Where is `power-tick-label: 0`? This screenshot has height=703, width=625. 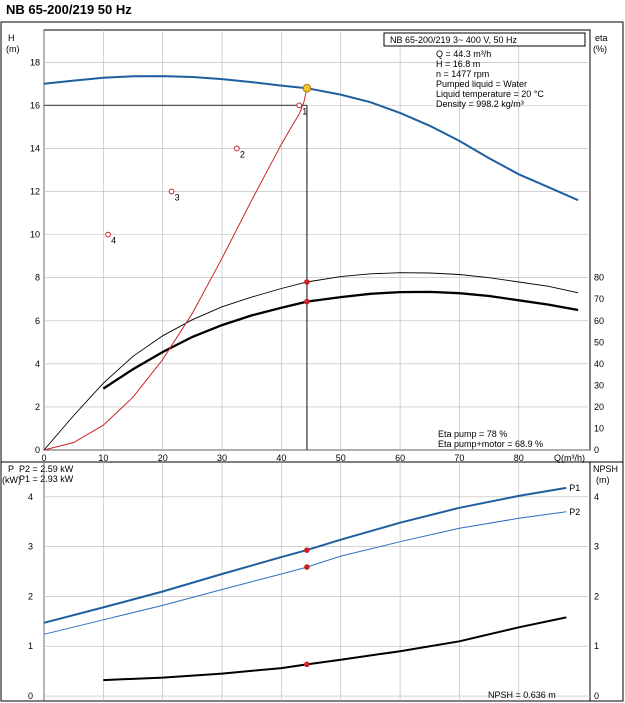
power-tick-label: 0 is located at coordinates (30, 696).